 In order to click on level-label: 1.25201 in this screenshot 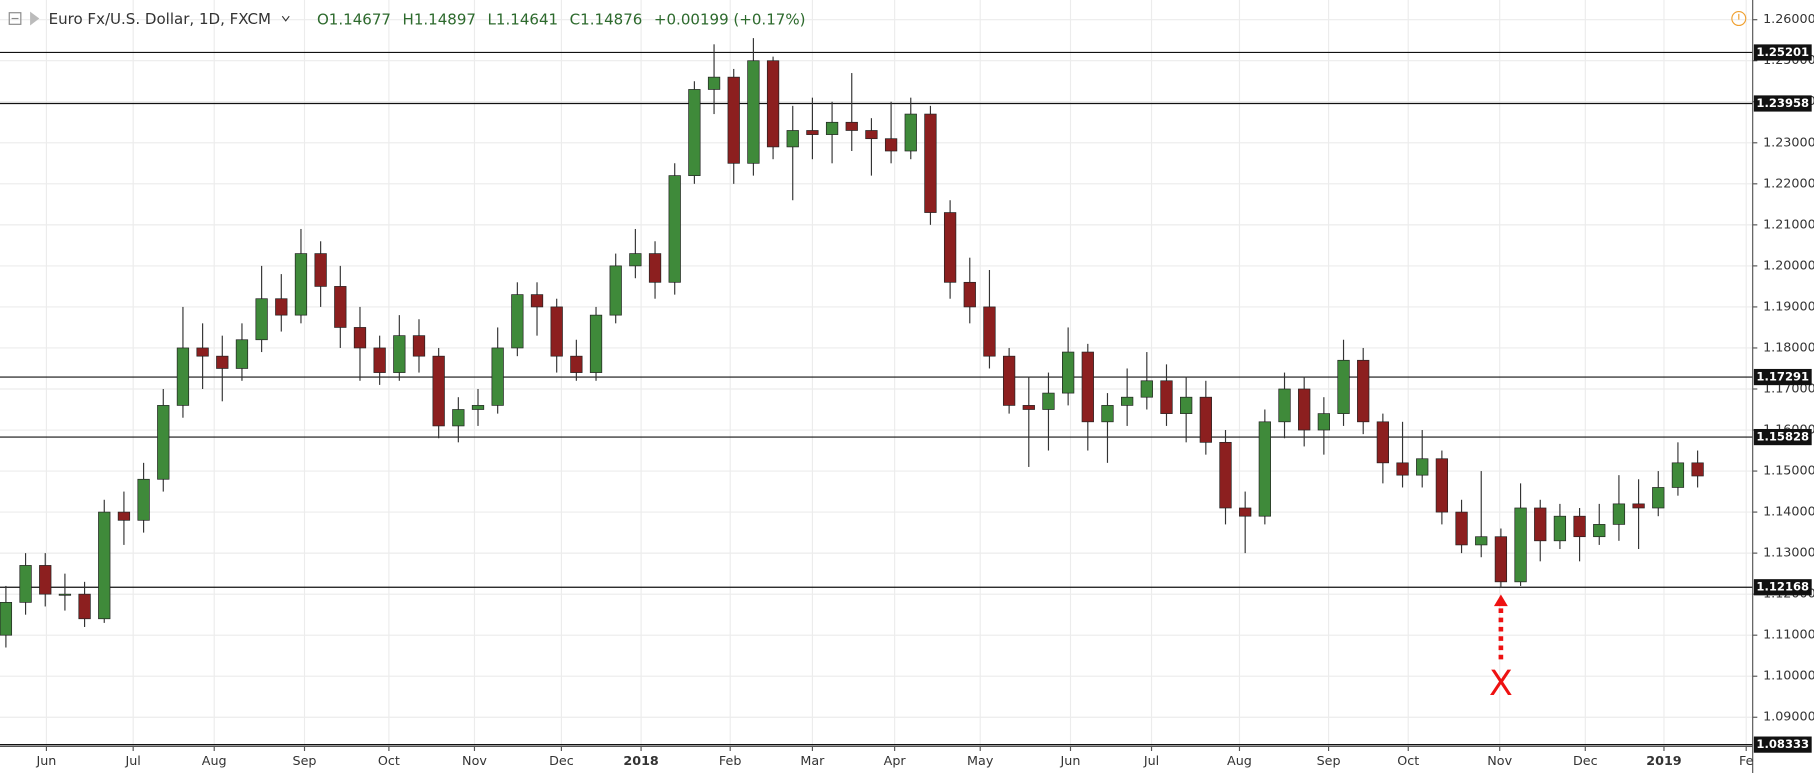, I will do `click(1782, 52)`.